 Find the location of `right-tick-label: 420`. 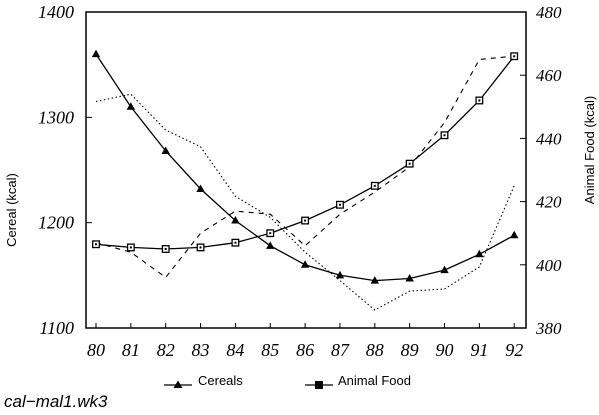

right-tick-label: 420 is located at coordinates (549, 202).